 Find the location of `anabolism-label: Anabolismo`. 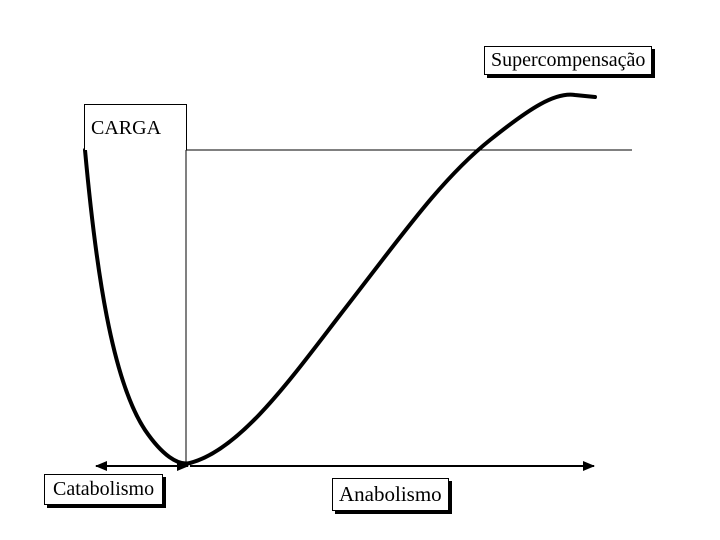

anabolism-label: Anabolismo is located at coordinates (390, 494).